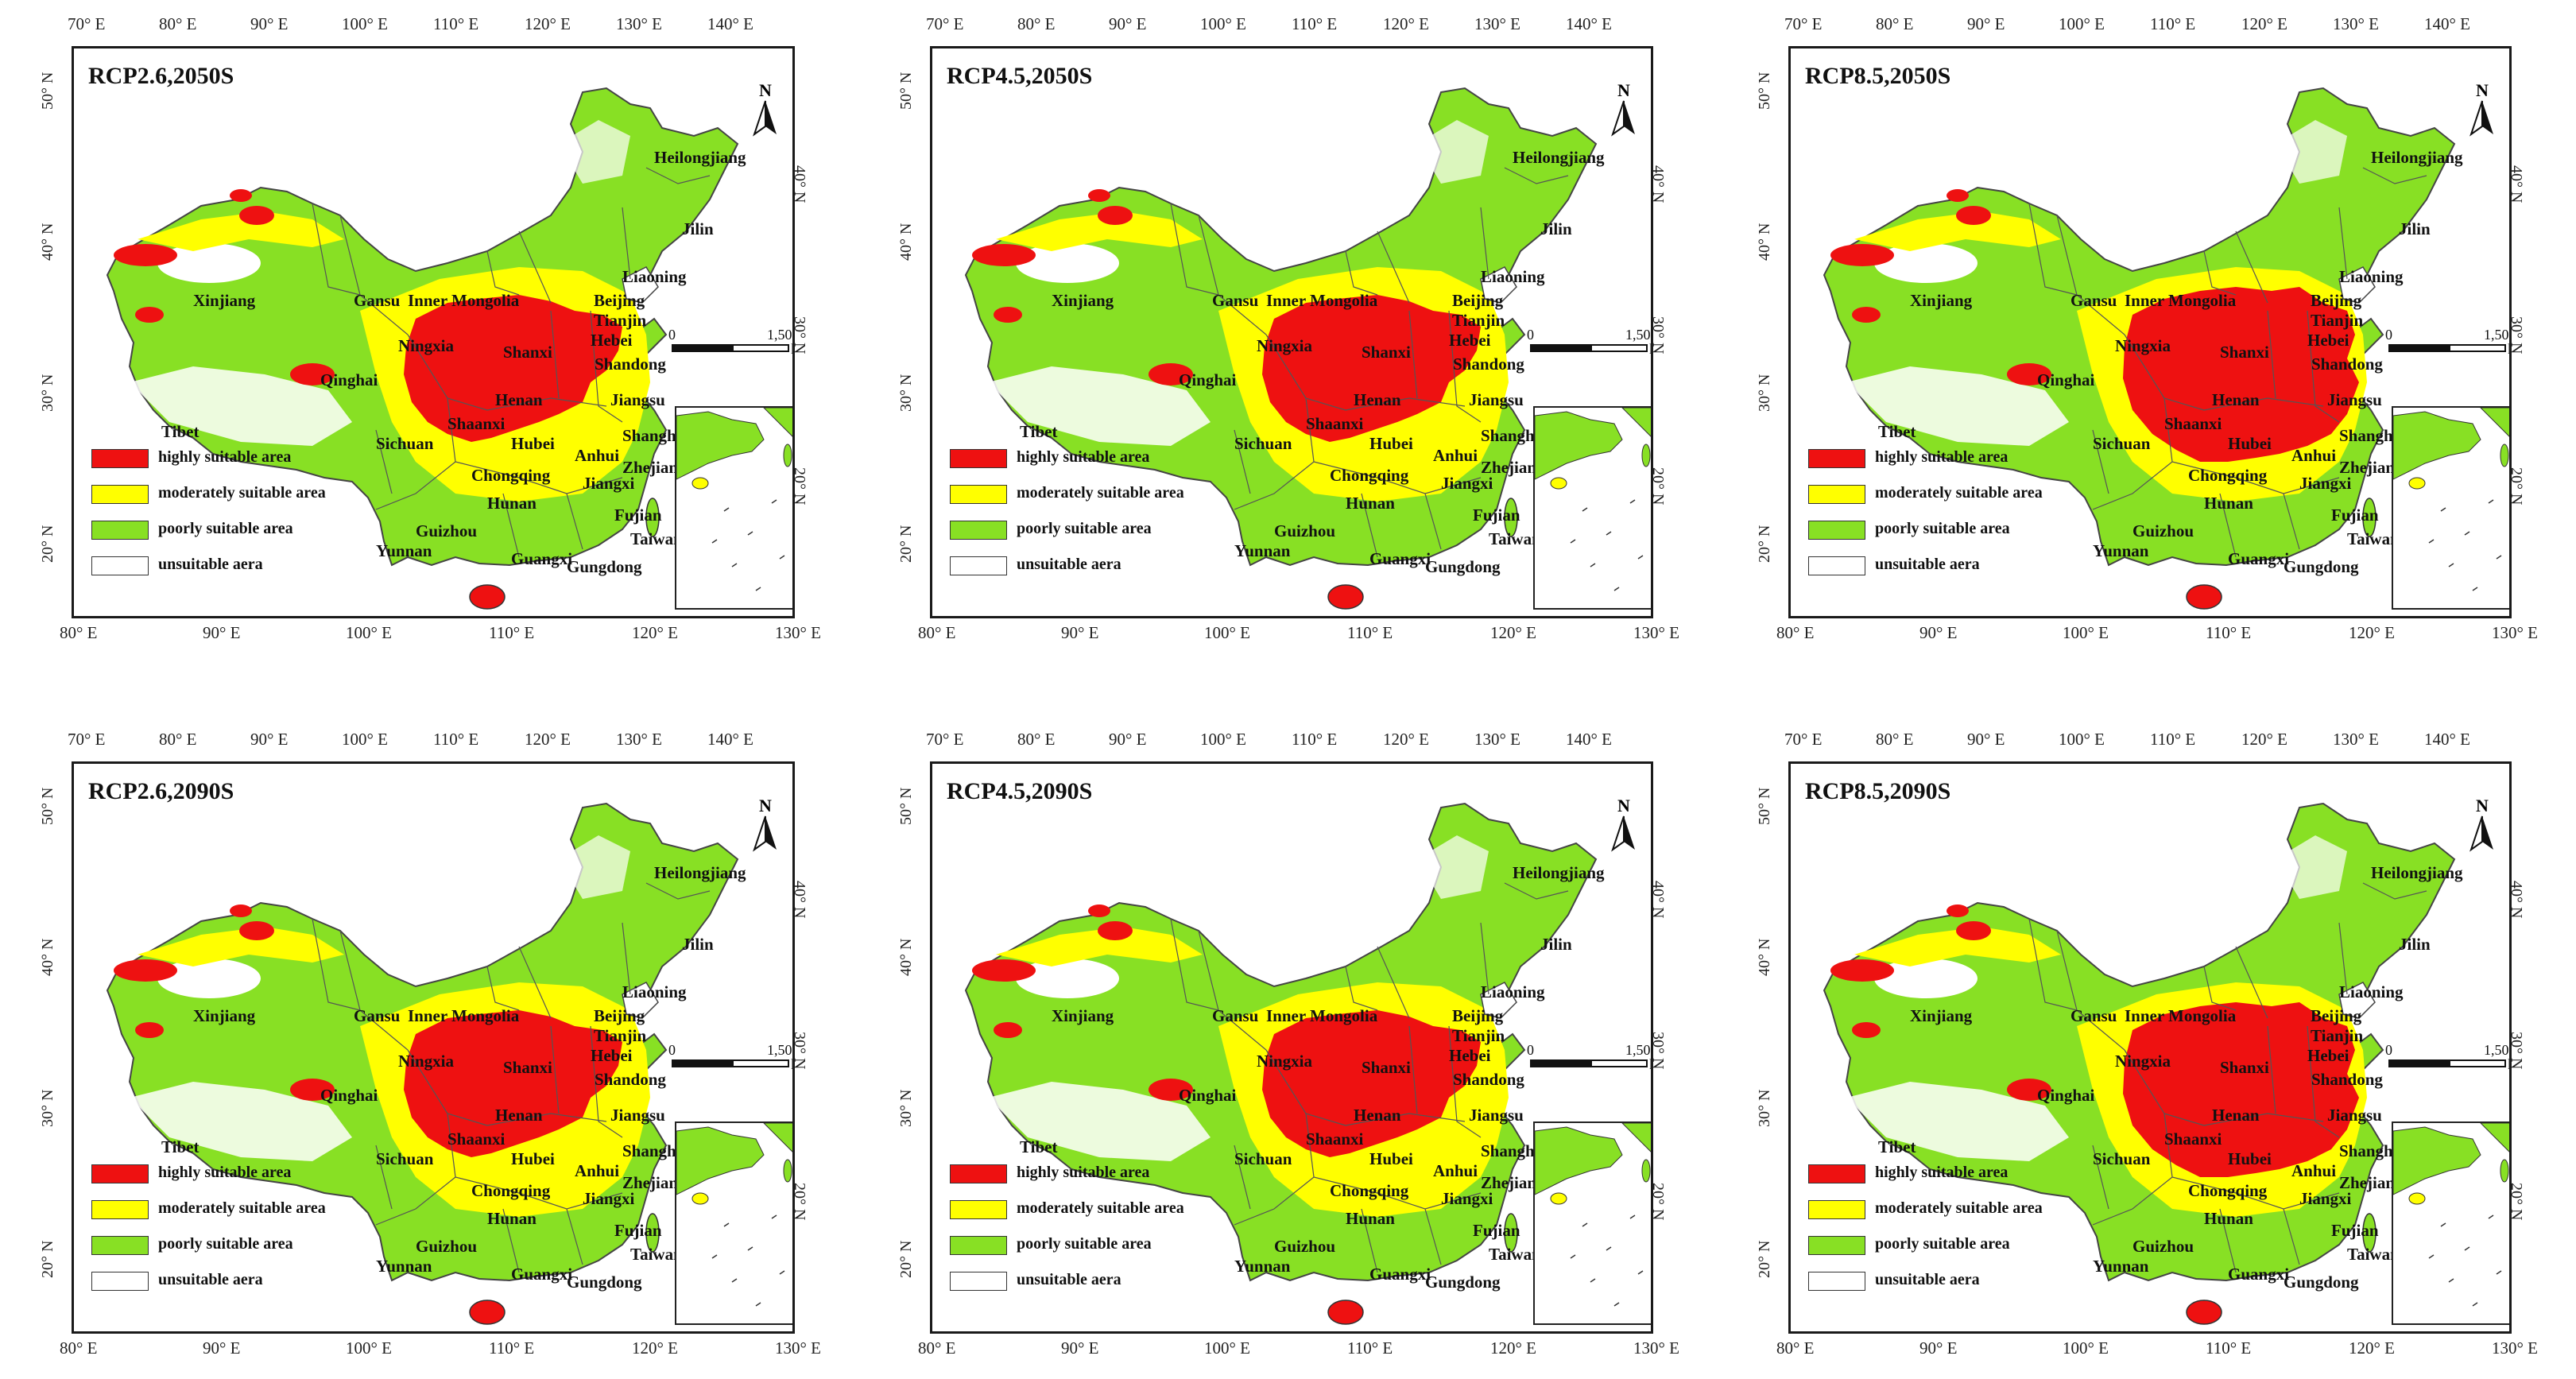 The height and width of the screenshot is (1379, 2576). What do you see at coordinates (161, 76) in the screenshot?
I see `panel-title: RCP2.6,2050S` at bounding box center [161, 76].